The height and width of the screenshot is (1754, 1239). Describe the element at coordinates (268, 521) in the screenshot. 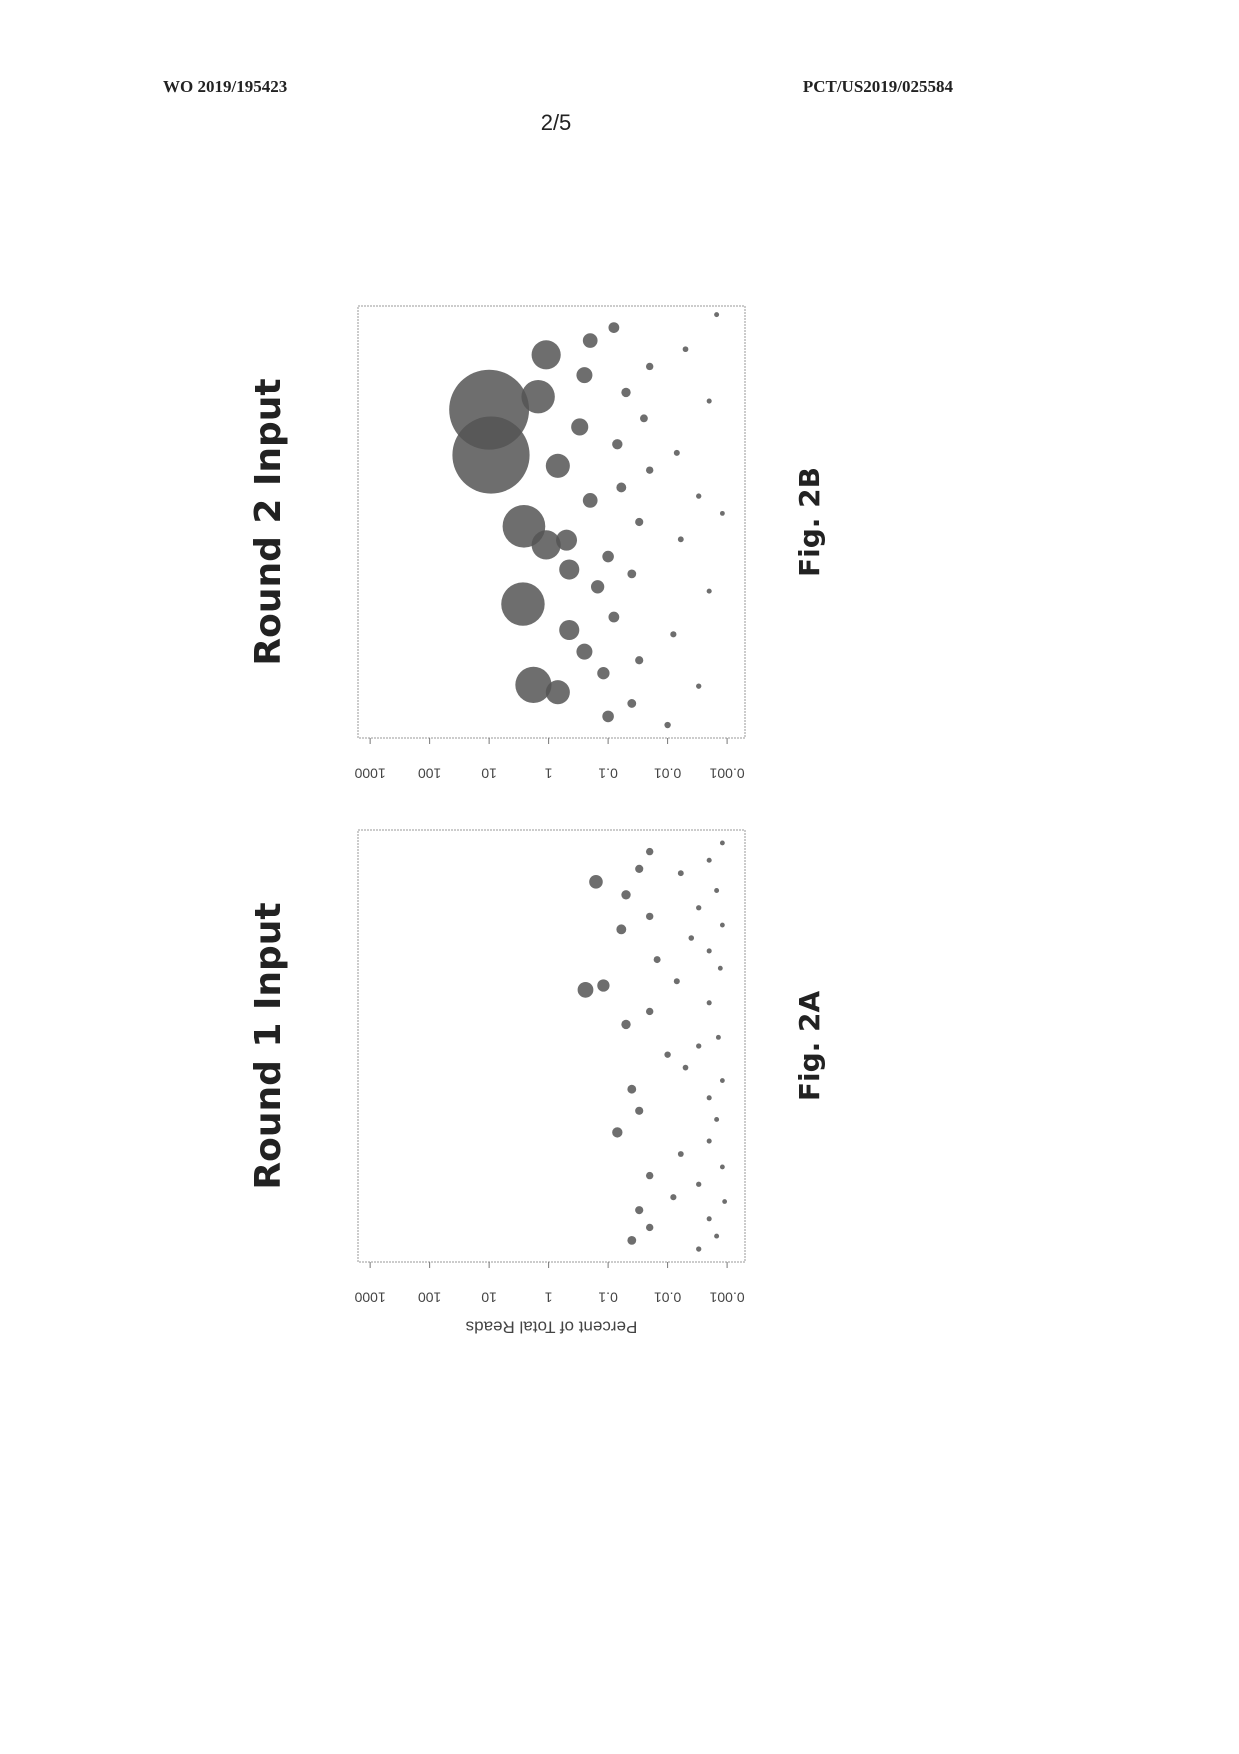

I see `figure-title: Round 2 Input` at that location.